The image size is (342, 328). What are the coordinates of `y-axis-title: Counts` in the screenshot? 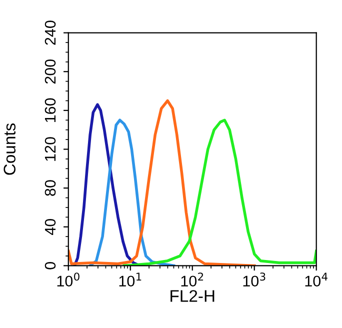 It's located at (10, 149).